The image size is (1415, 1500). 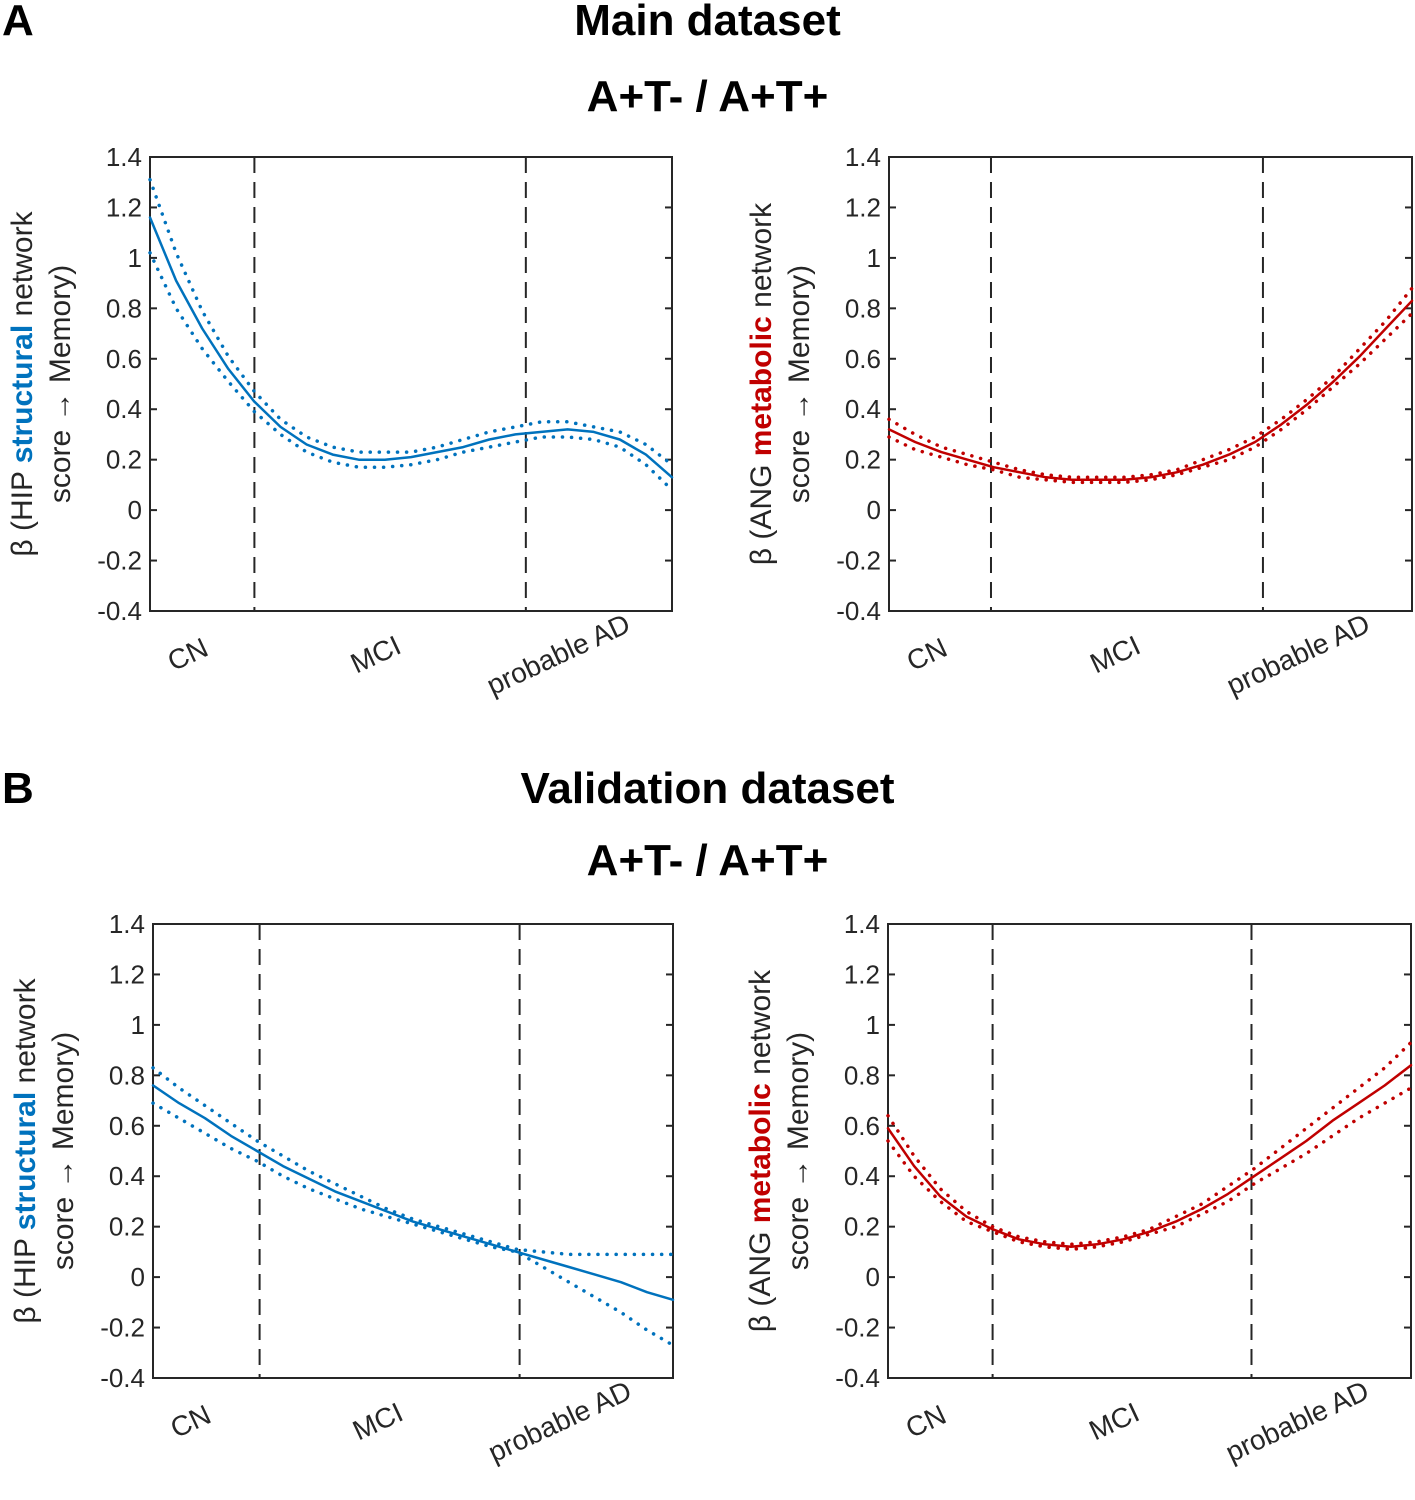 I want to click on panel-b-title: Validation dataset, so click(x=707, y=788).